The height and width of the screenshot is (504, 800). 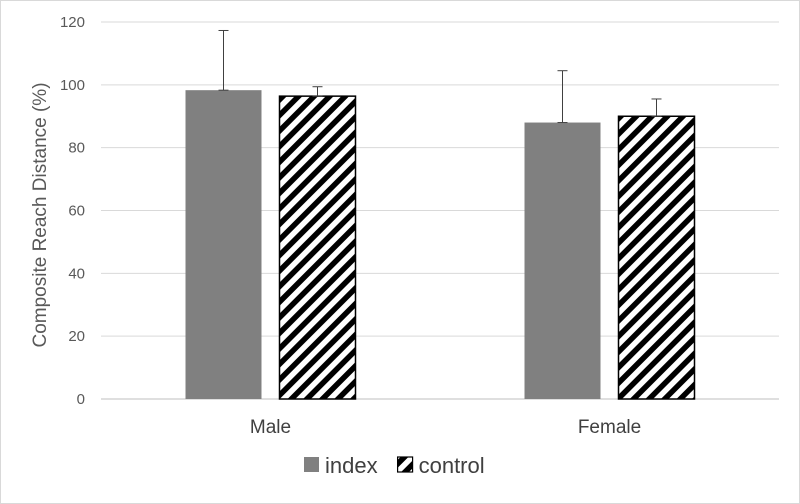 What do you see at coordinates (81, 399) in the screenshot?
I see `y-tick-label: 0` at bounding box center [81, 399].